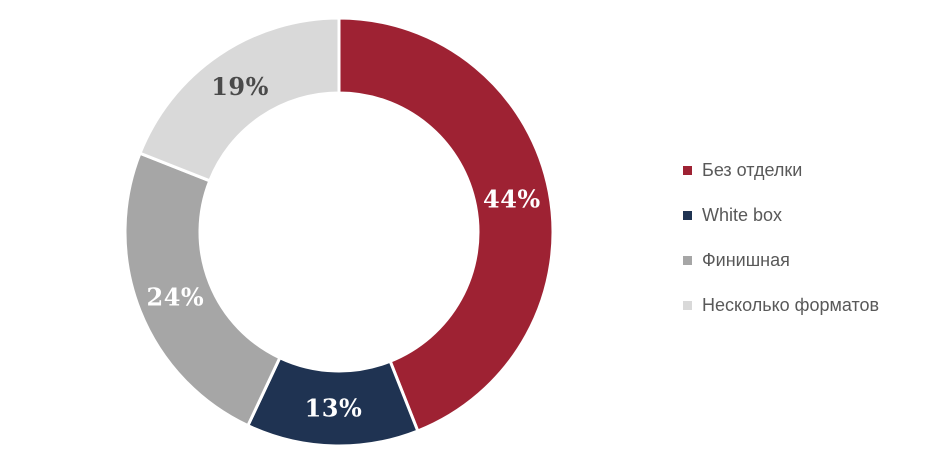 The image size is (939, 471). I want to click on legend-label: White box, so click(742, 214).